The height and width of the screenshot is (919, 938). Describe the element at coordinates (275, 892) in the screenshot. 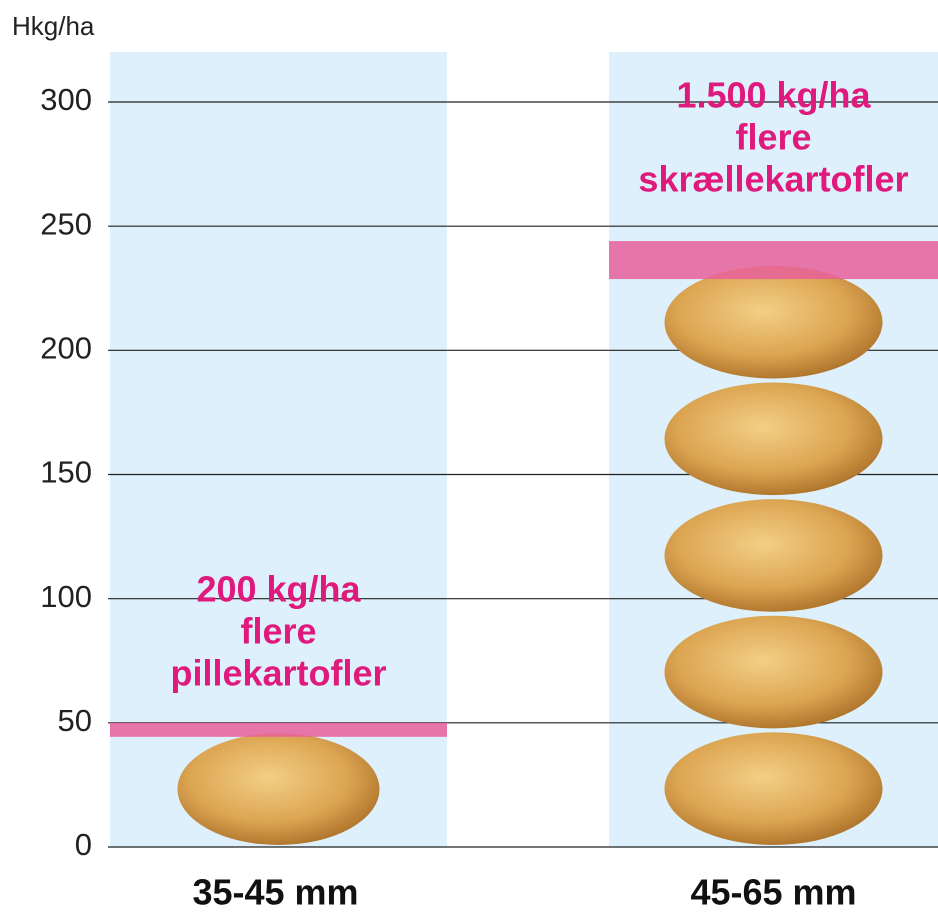

I see `x-tick-label: 35-45 mm` at that location.